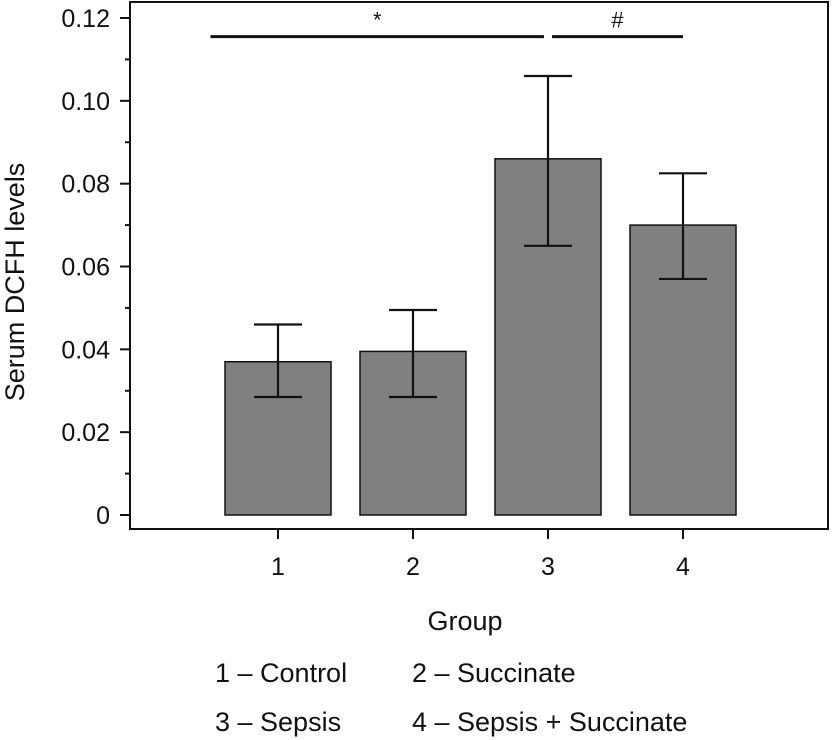 The width and height of the screenshot is (832, 740). I want to click on legend-entry: 2 – Succinate, so click(494, 673).